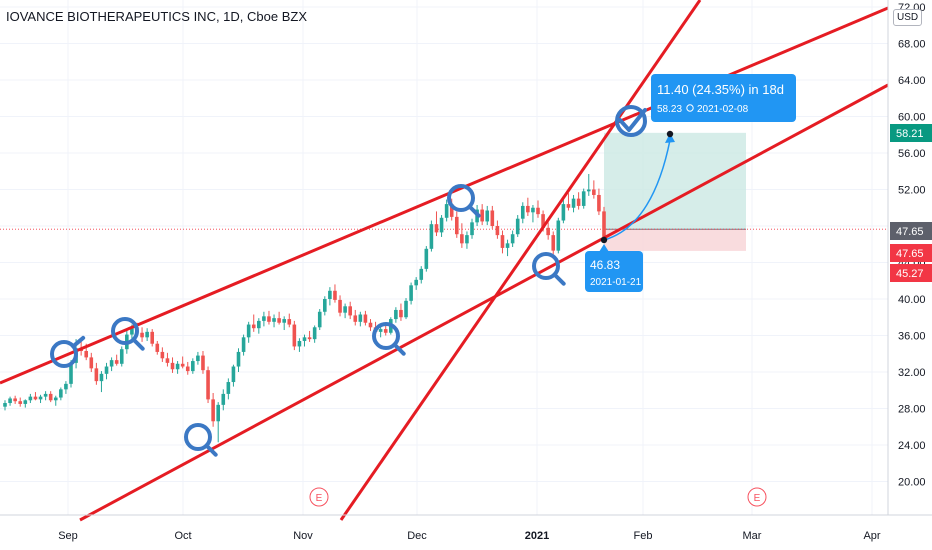  I want to click on profit-zone, so click(675, 181).